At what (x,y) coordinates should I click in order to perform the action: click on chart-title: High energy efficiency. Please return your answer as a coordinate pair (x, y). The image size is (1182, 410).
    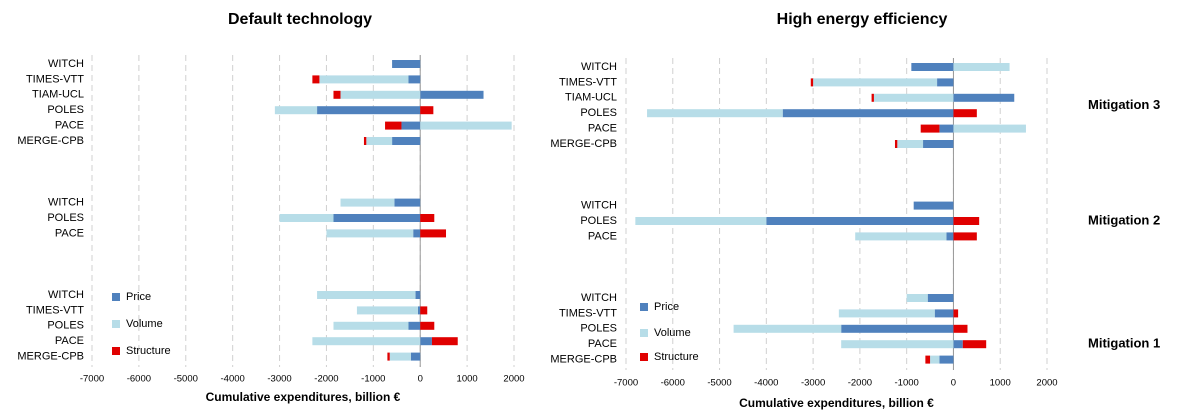
    Looking at the image, I should click on (862, 19).